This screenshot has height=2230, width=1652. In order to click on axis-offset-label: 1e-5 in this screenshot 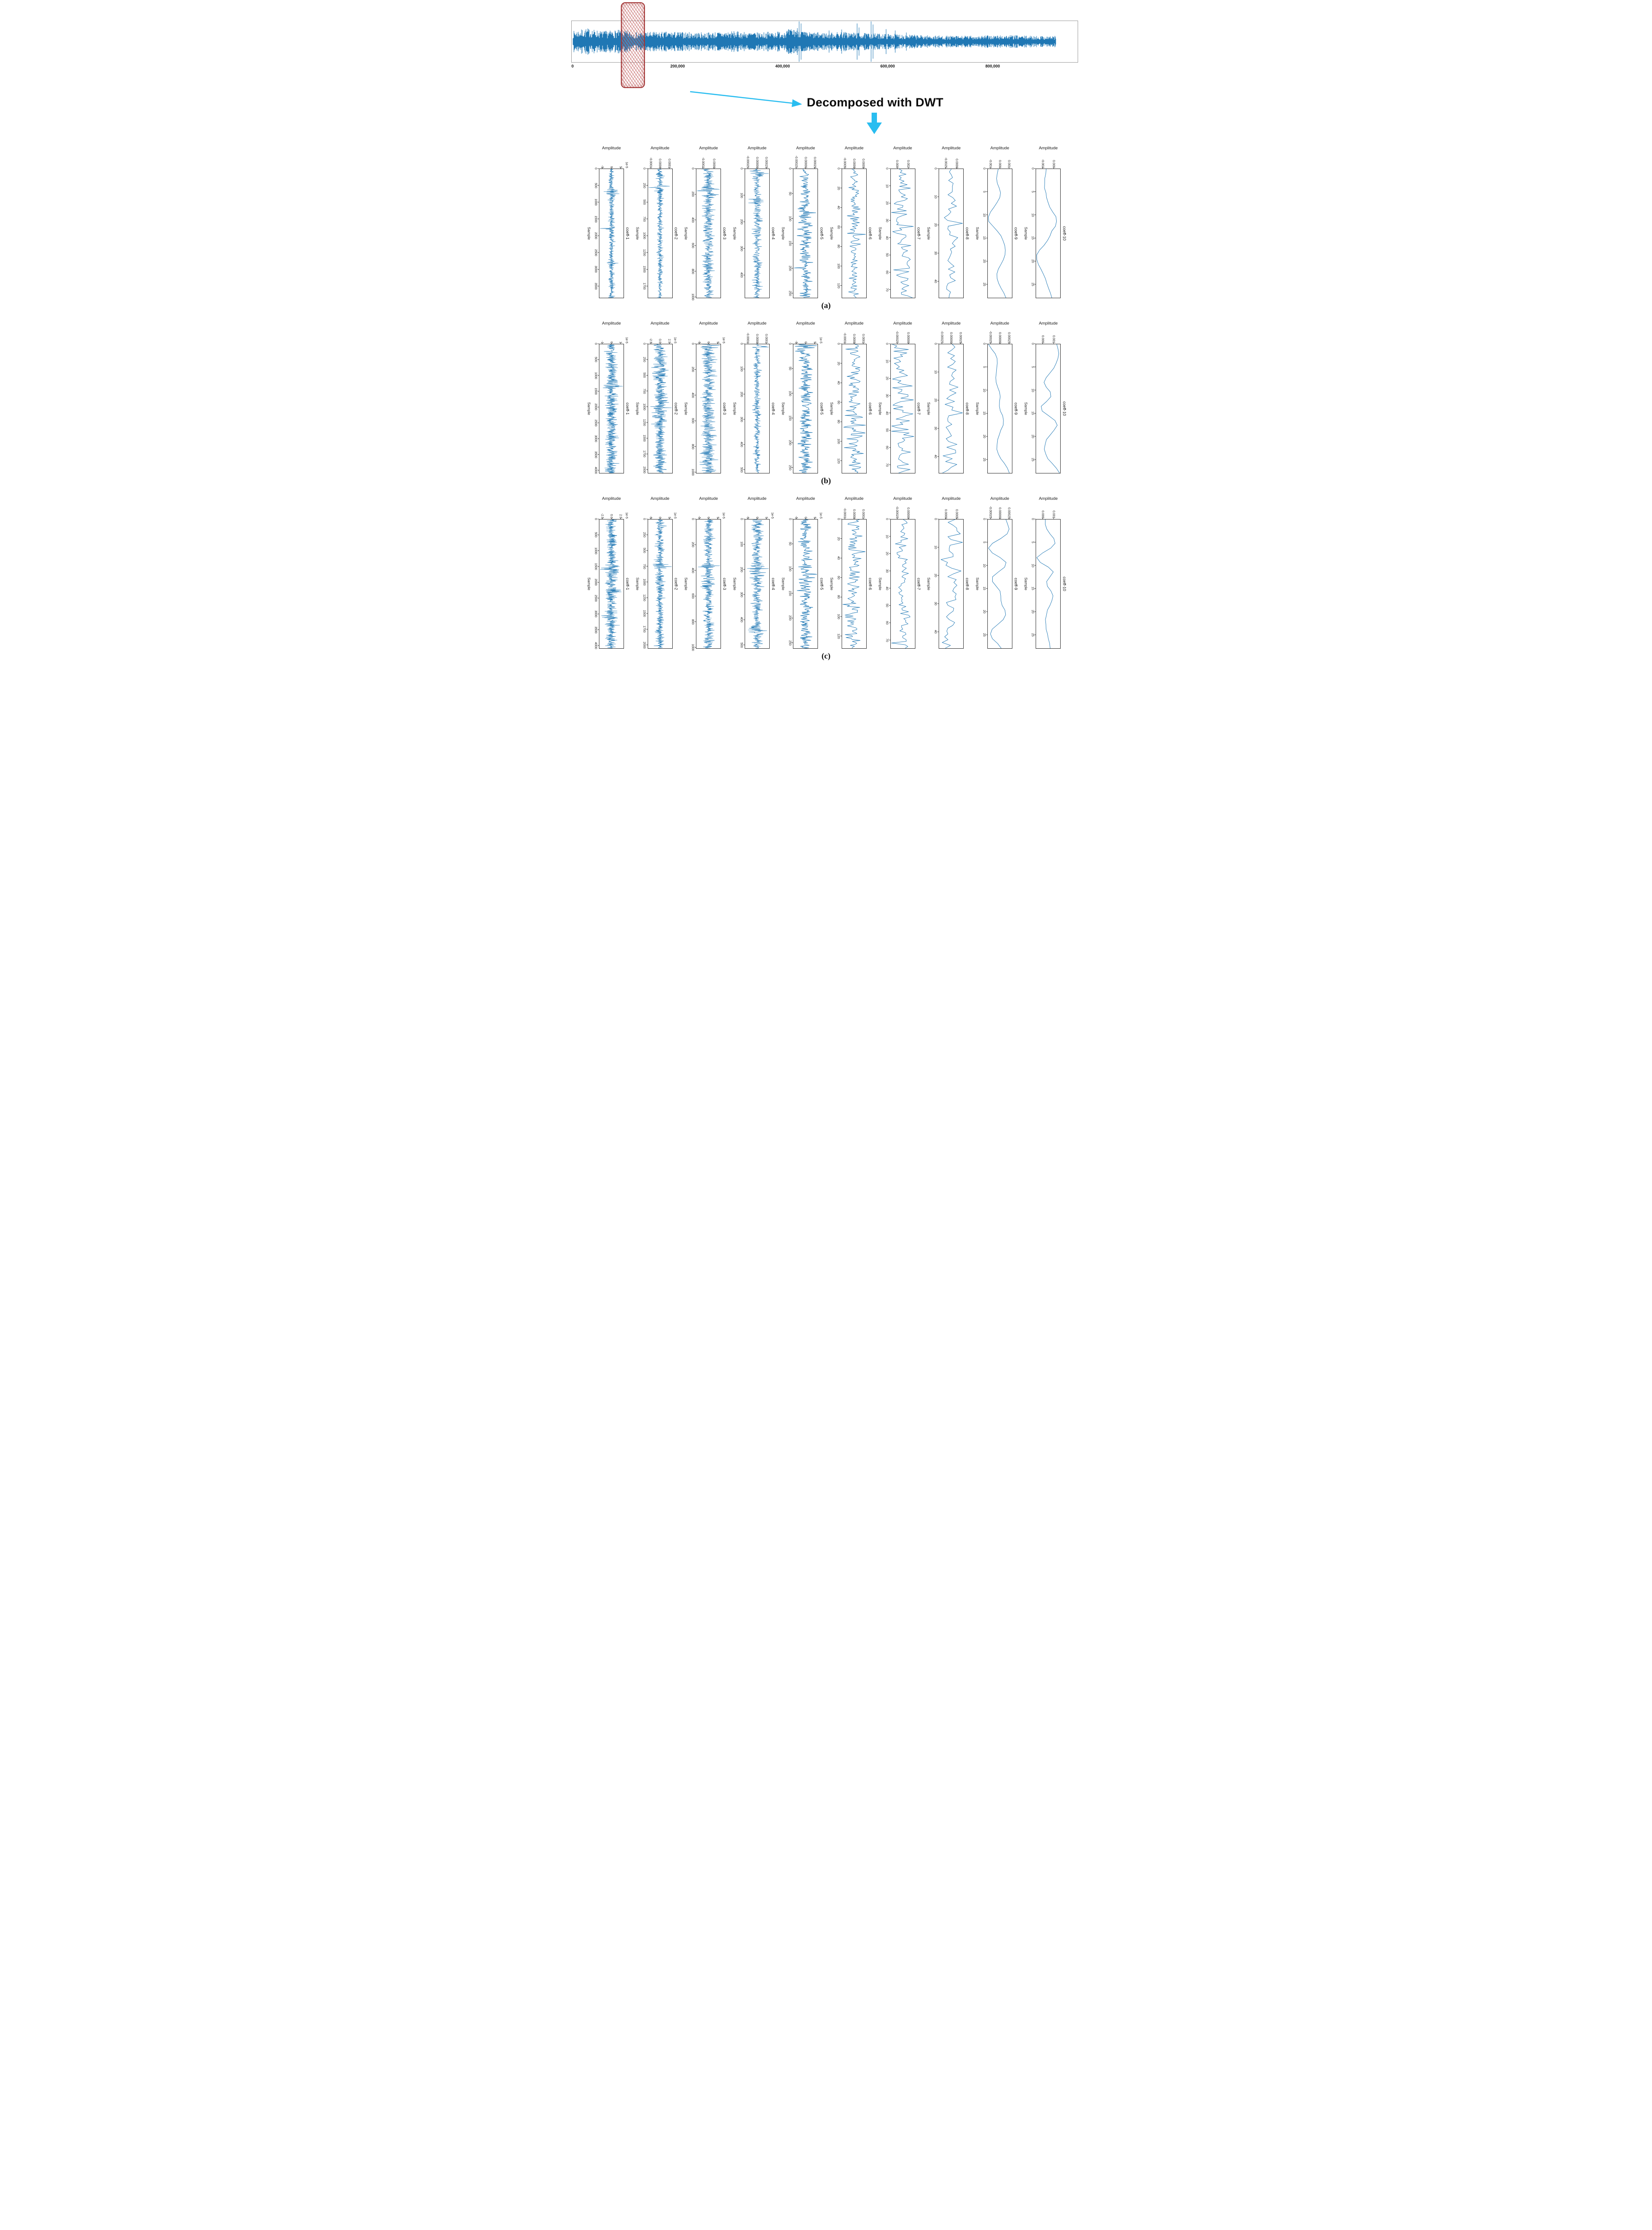, I will do `click(723, 340)`.